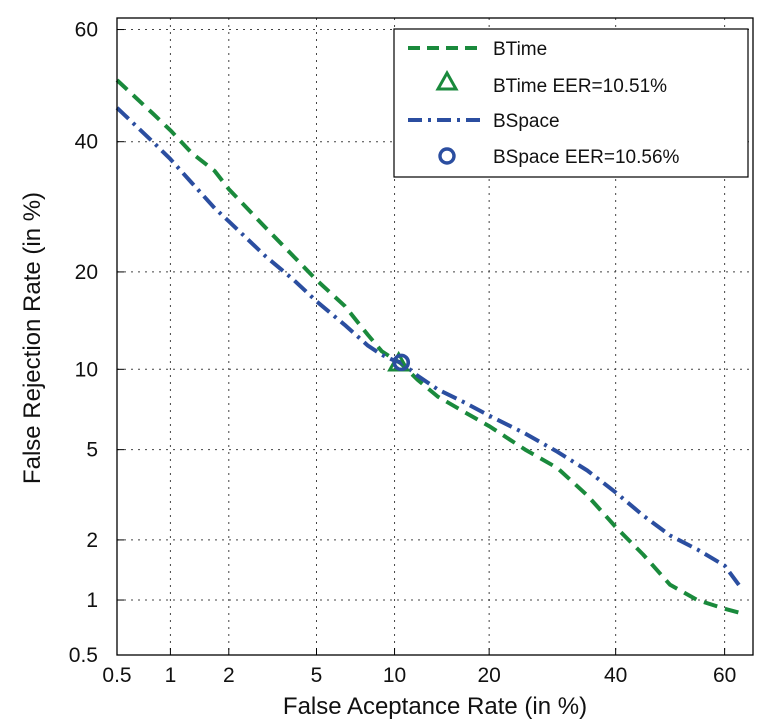 The width and height of the screenshot is (776, 721). I want to click on x-tick-label-4: 10, so click(394, 675).